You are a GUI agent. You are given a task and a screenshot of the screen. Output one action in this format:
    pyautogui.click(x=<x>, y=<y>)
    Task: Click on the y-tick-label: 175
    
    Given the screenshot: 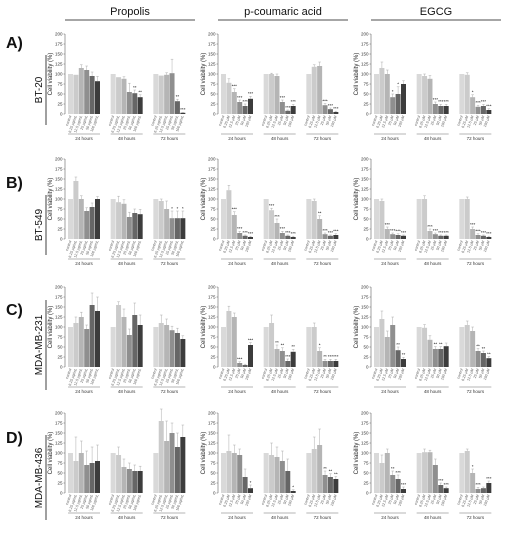 What is the action you would take?
    pyautogui.click(x=212, y=297)
    